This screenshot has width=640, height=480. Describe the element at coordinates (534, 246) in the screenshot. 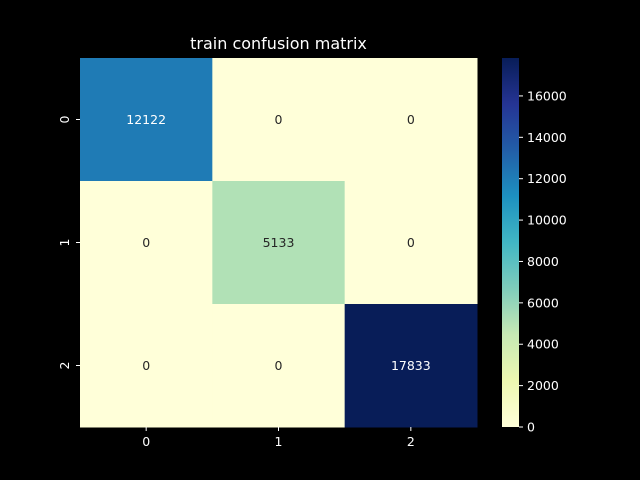

I see `colorbar: 0 2000 4000 6000 8000 10000 12000 14000 16000` at that location.